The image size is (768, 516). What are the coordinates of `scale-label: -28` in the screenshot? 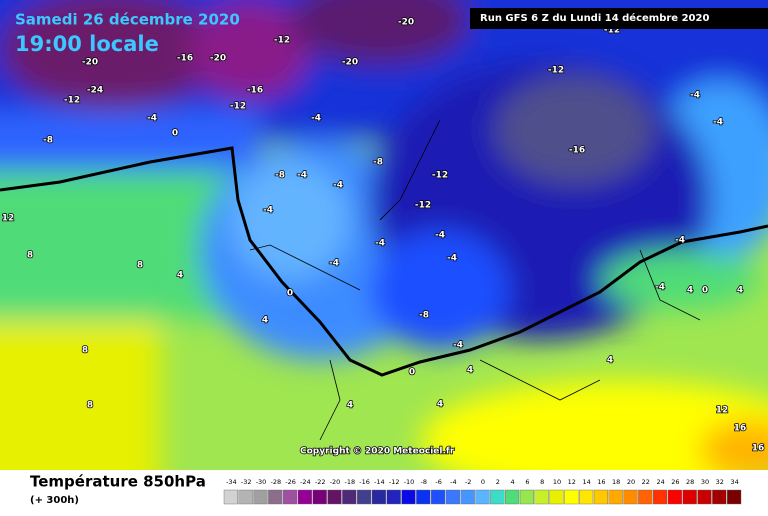 It's located at (275, 482).